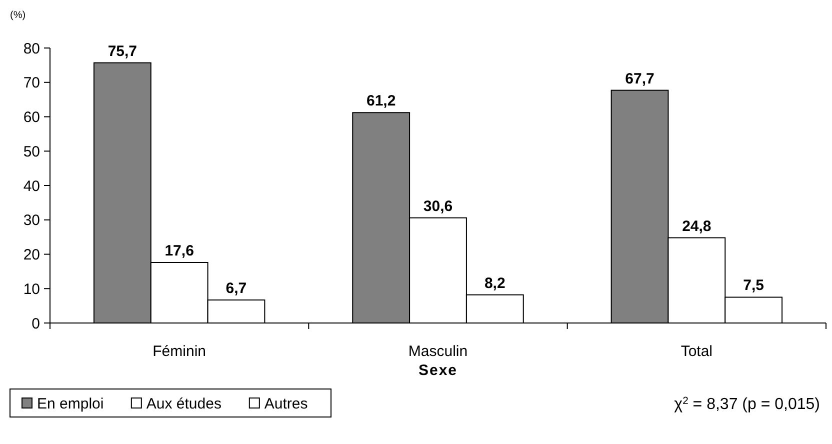 The image size is (832, 444). Describe the element at coordinates (696, 351) in the screenshot. I see `x-tick-label: Total` at that location.